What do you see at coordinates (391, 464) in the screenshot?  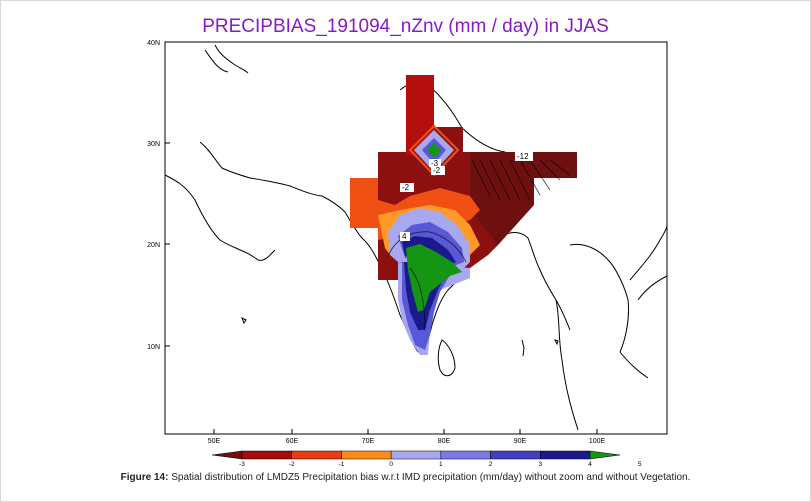 I see `colorbar-tick-label: 0` at bounding box center [391, 464].